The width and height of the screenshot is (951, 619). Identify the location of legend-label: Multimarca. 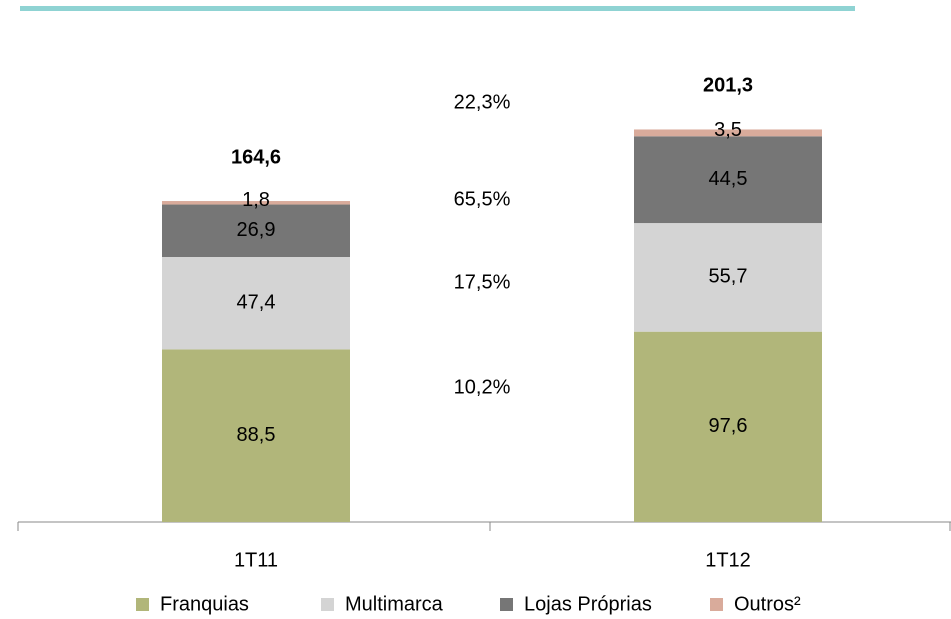
(394, 604).